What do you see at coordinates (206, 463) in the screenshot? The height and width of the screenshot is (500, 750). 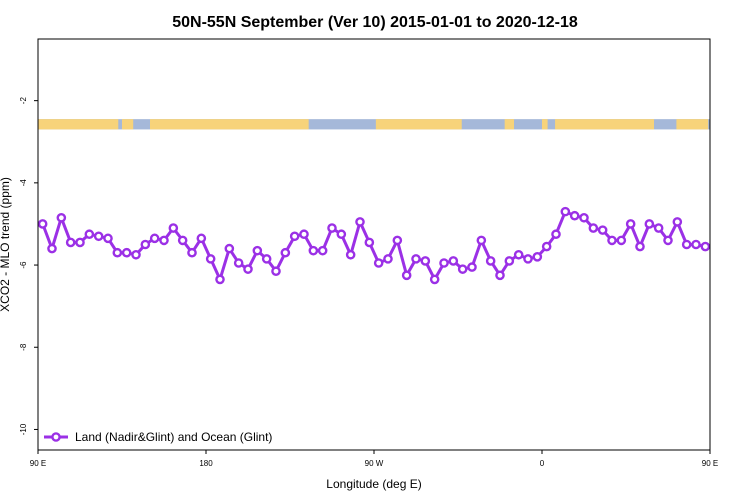 I see `x-tick-label: 180` at bounding box center [206, 463].